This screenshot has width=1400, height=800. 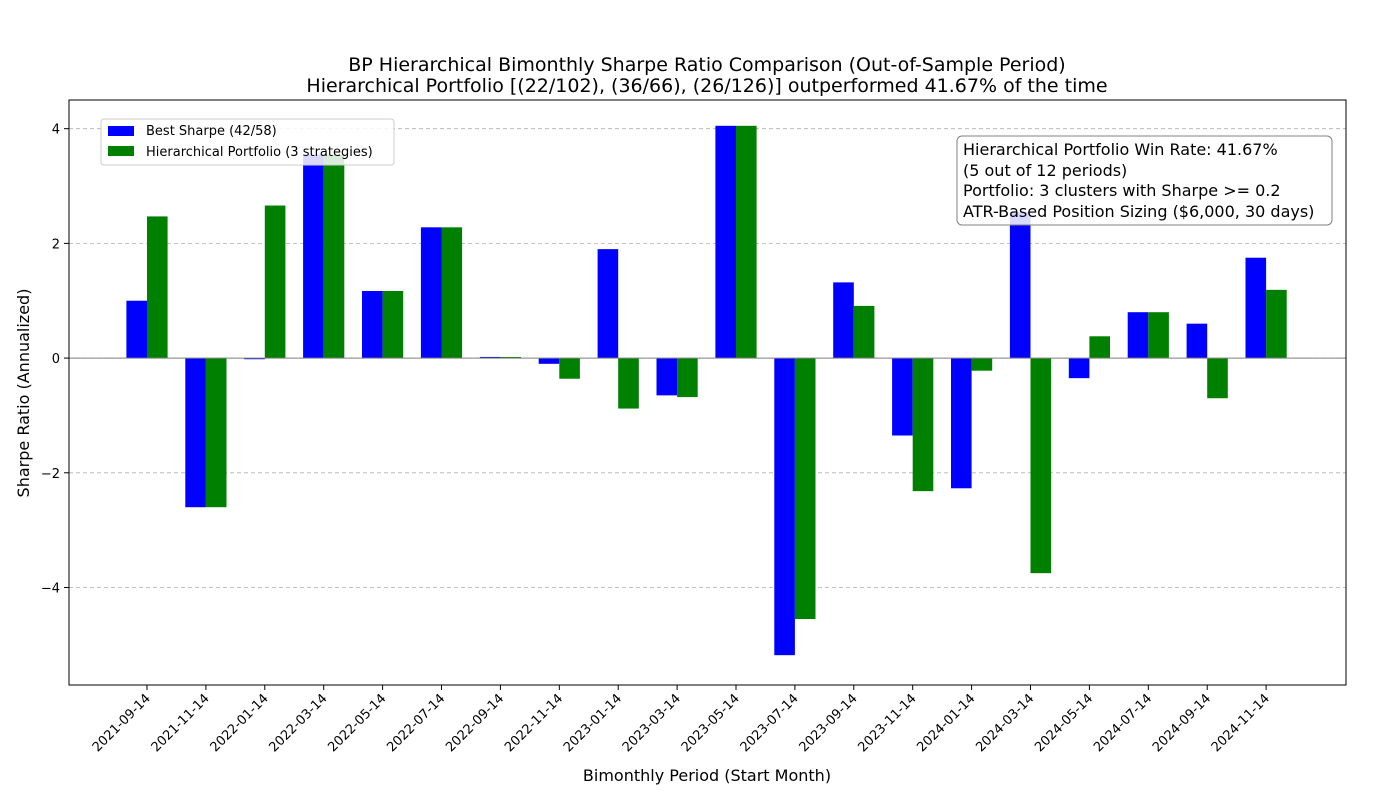 What do you see at coordinates (475, 723) in the screenshot?
I see `x-tick-label: 2022-09-14` at bounding box center [475, 723].